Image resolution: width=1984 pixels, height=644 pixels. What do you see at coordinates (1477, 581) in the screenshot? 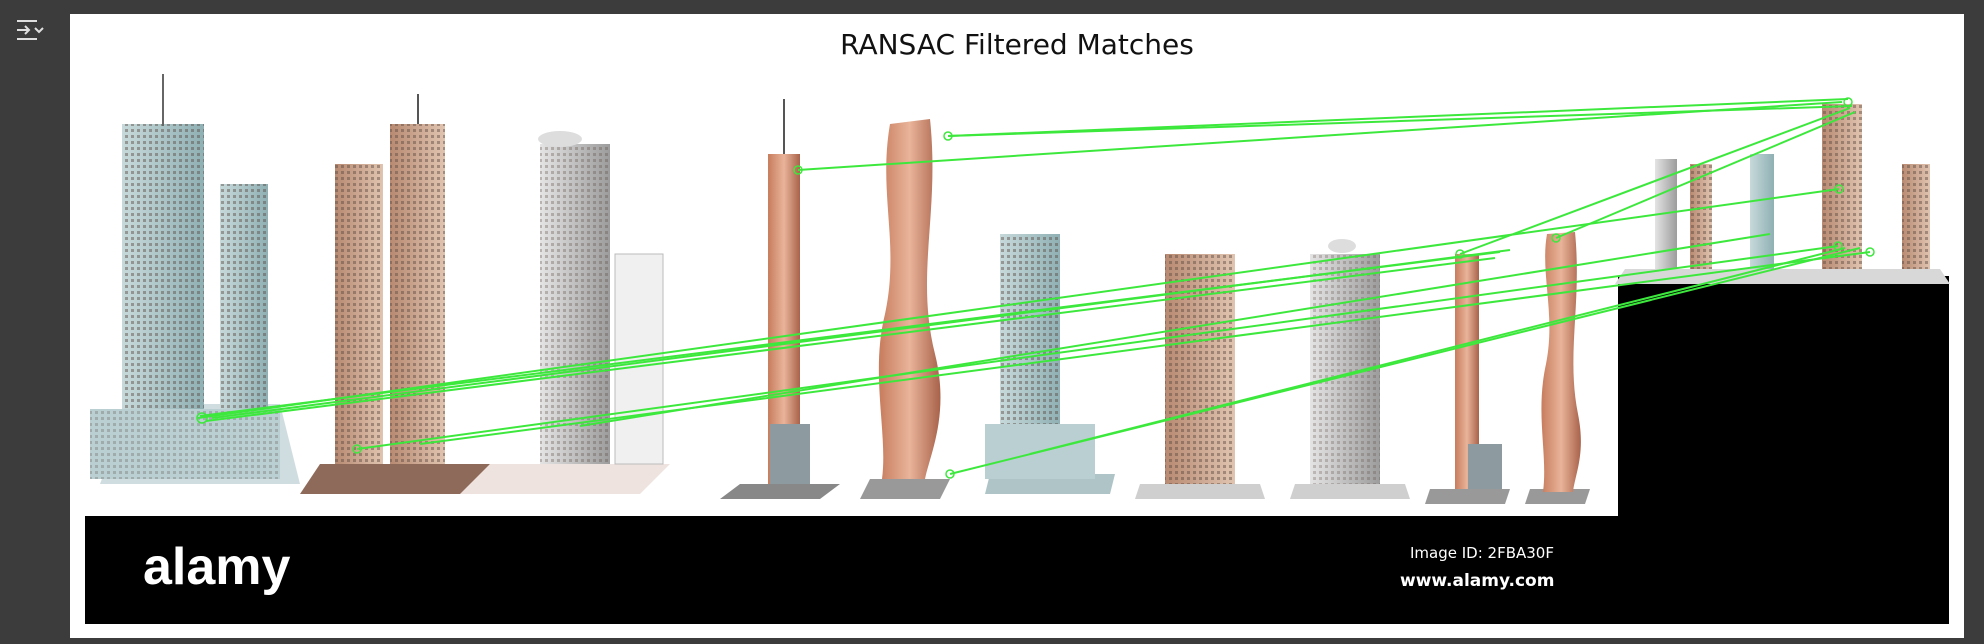
I see `alamy-url: www.alamy.com` at bounding box center [1477, 581].